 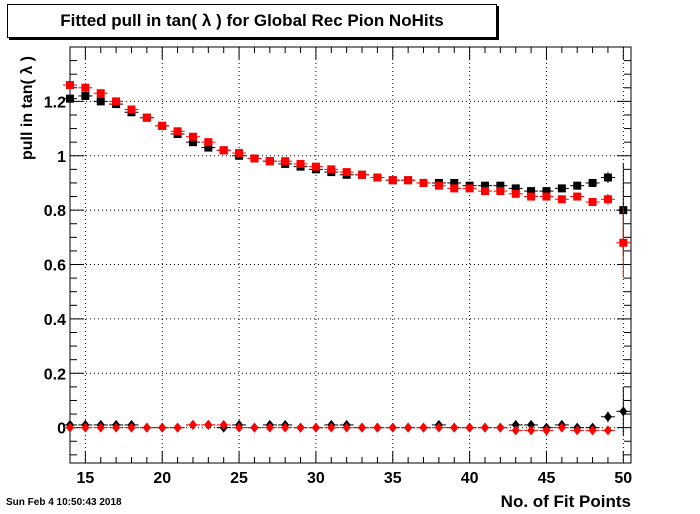 I want to click on y-axis-label: pull in tan( λ ), so click(x=27, y=108).